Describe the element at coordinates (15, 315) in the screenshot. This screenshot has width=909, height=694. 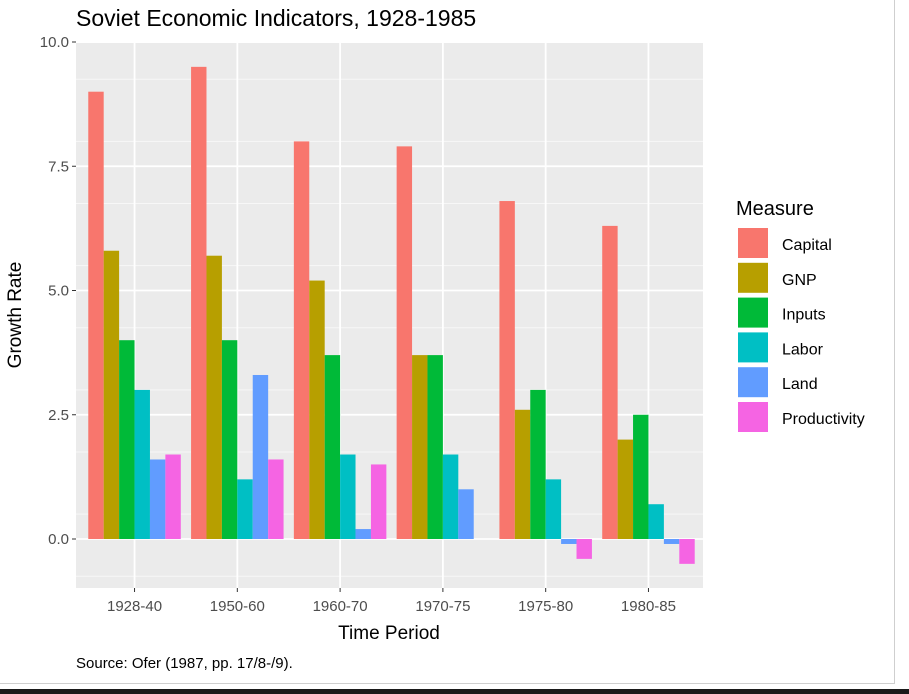
I see `y-axis-title: Growth Rate` at that location.